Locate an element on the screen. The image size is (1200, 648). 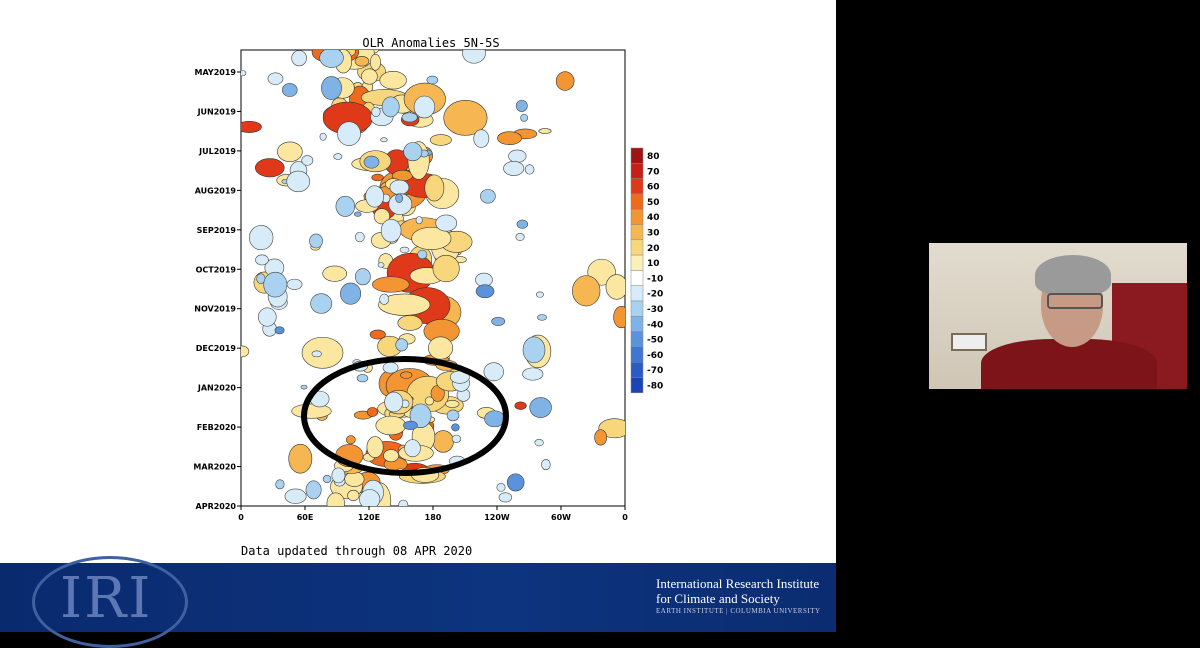
y-tick-label: SEP2019 is located at coordinates (217, 230).